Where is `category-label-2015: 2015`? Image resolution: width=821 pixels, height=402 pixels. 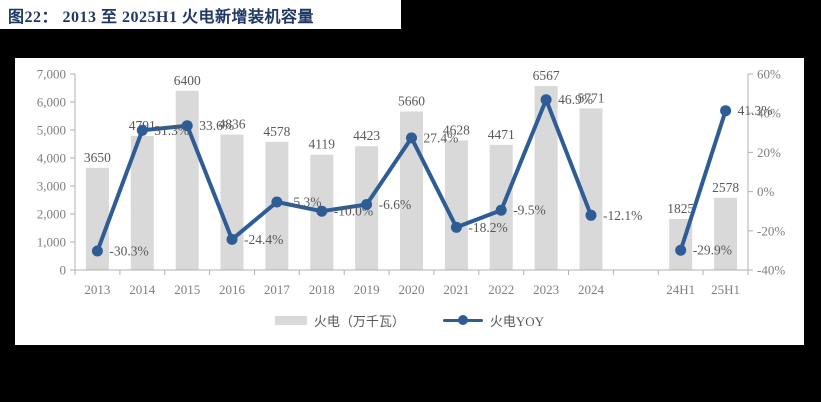 category-label-2015: 2015 is located at coordinates (187, 289).